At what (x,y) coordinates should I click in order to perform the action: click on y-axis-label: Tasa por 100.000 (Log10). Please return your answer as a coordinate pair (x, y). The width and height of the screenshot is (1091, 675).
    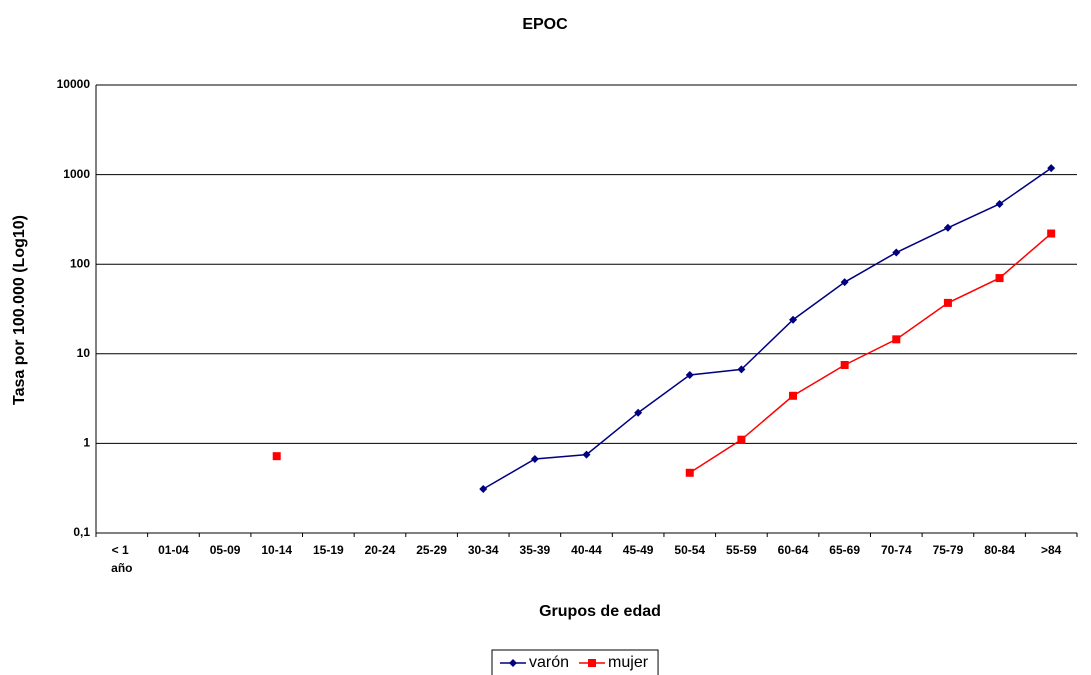
    Looking at the image, I should click on (19, 310).